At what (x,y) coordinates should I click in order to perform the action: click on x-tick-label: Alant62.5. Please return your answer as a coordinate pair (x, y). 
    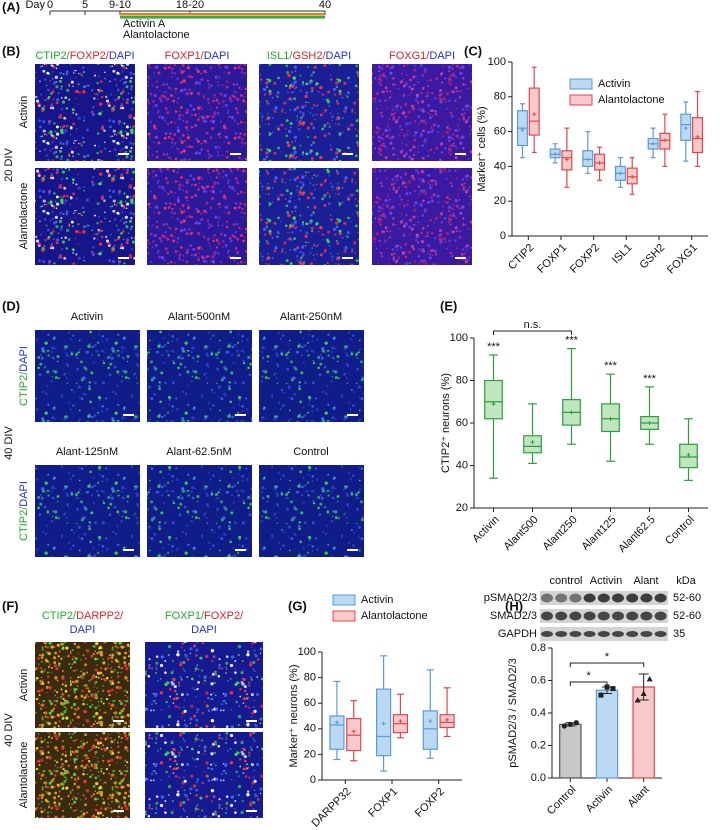
    Looking at the image, I should click on (636, 534).